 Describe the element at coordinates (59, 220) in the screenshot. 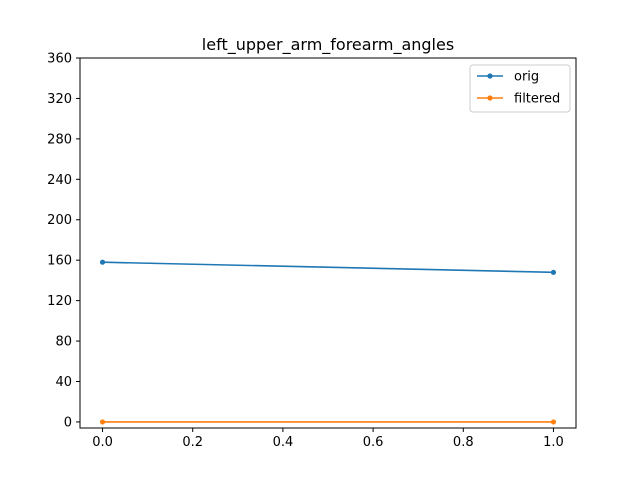

I see `y-tick-label: 200` at that location.